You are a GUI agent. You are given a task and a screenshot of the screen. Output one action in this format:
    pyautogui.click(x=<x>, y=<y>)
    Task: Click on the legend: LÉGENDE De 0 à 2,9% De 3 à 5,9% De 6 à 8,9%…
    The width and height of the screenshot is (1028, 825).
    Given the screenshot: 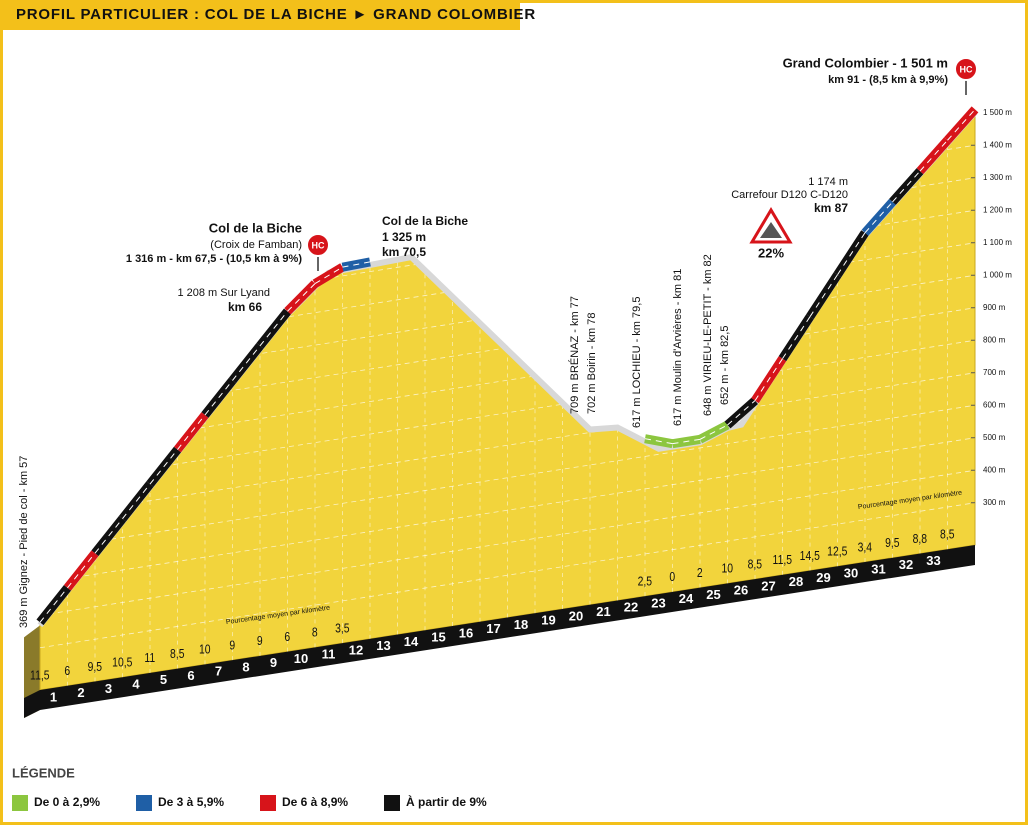 What is the action you would take?
    pyautogui.click(x=249, y=788)
    